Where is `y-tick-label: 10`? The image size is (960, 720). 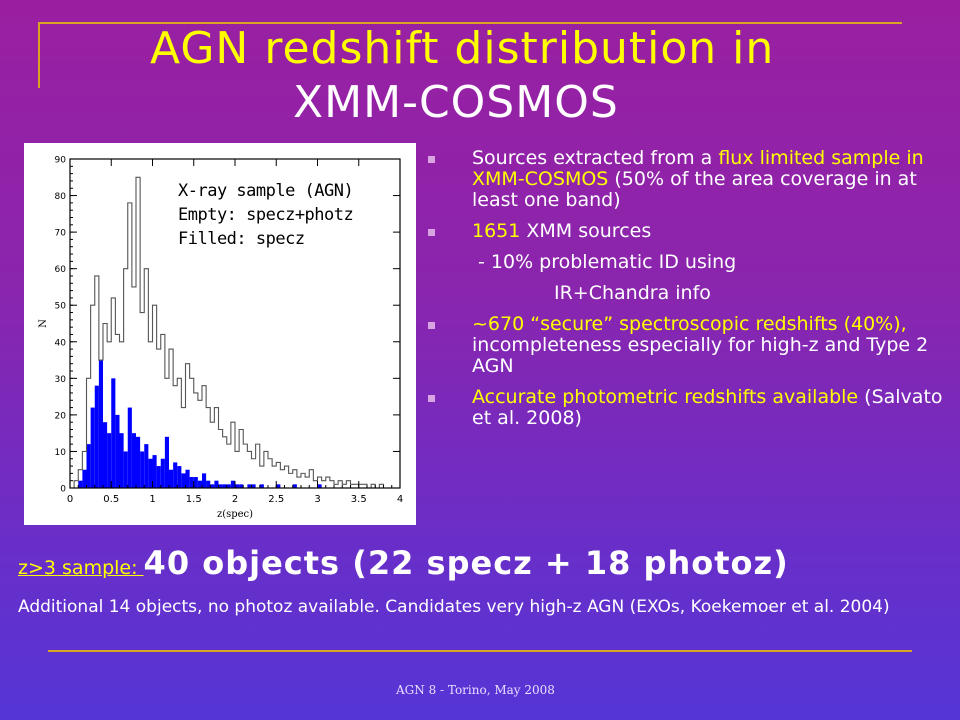
y-tick-label: 10 is located at coordinates (61, 453).